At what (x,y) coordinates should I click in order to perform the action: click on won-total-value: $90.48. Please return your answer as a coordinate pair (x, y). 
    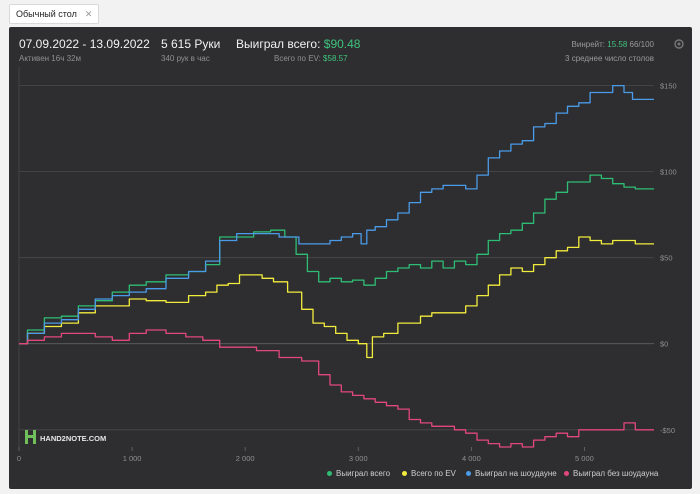
    Looking at the image, I should click on (342, 44).